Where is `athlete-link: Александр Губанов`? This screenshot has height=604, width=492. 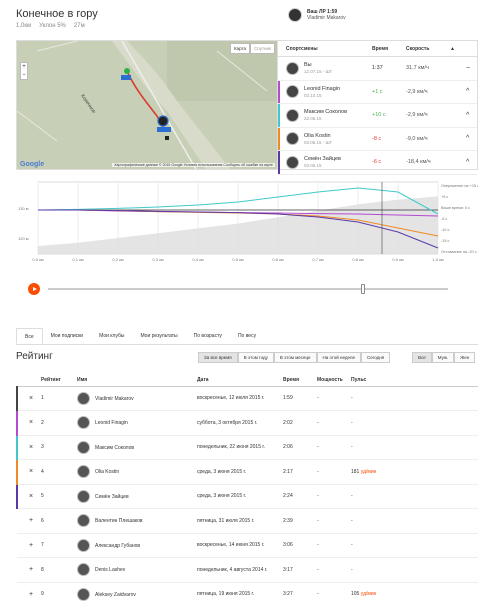
athlete-link: Александр Губанов is located at coordinates (118, 545).